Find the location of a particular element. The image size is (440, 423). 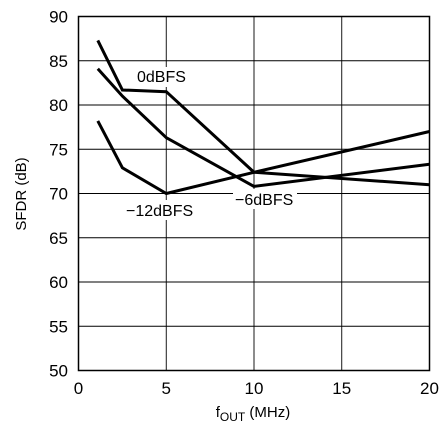

y-tick-label: 65 is located at coordinates (58, 238).